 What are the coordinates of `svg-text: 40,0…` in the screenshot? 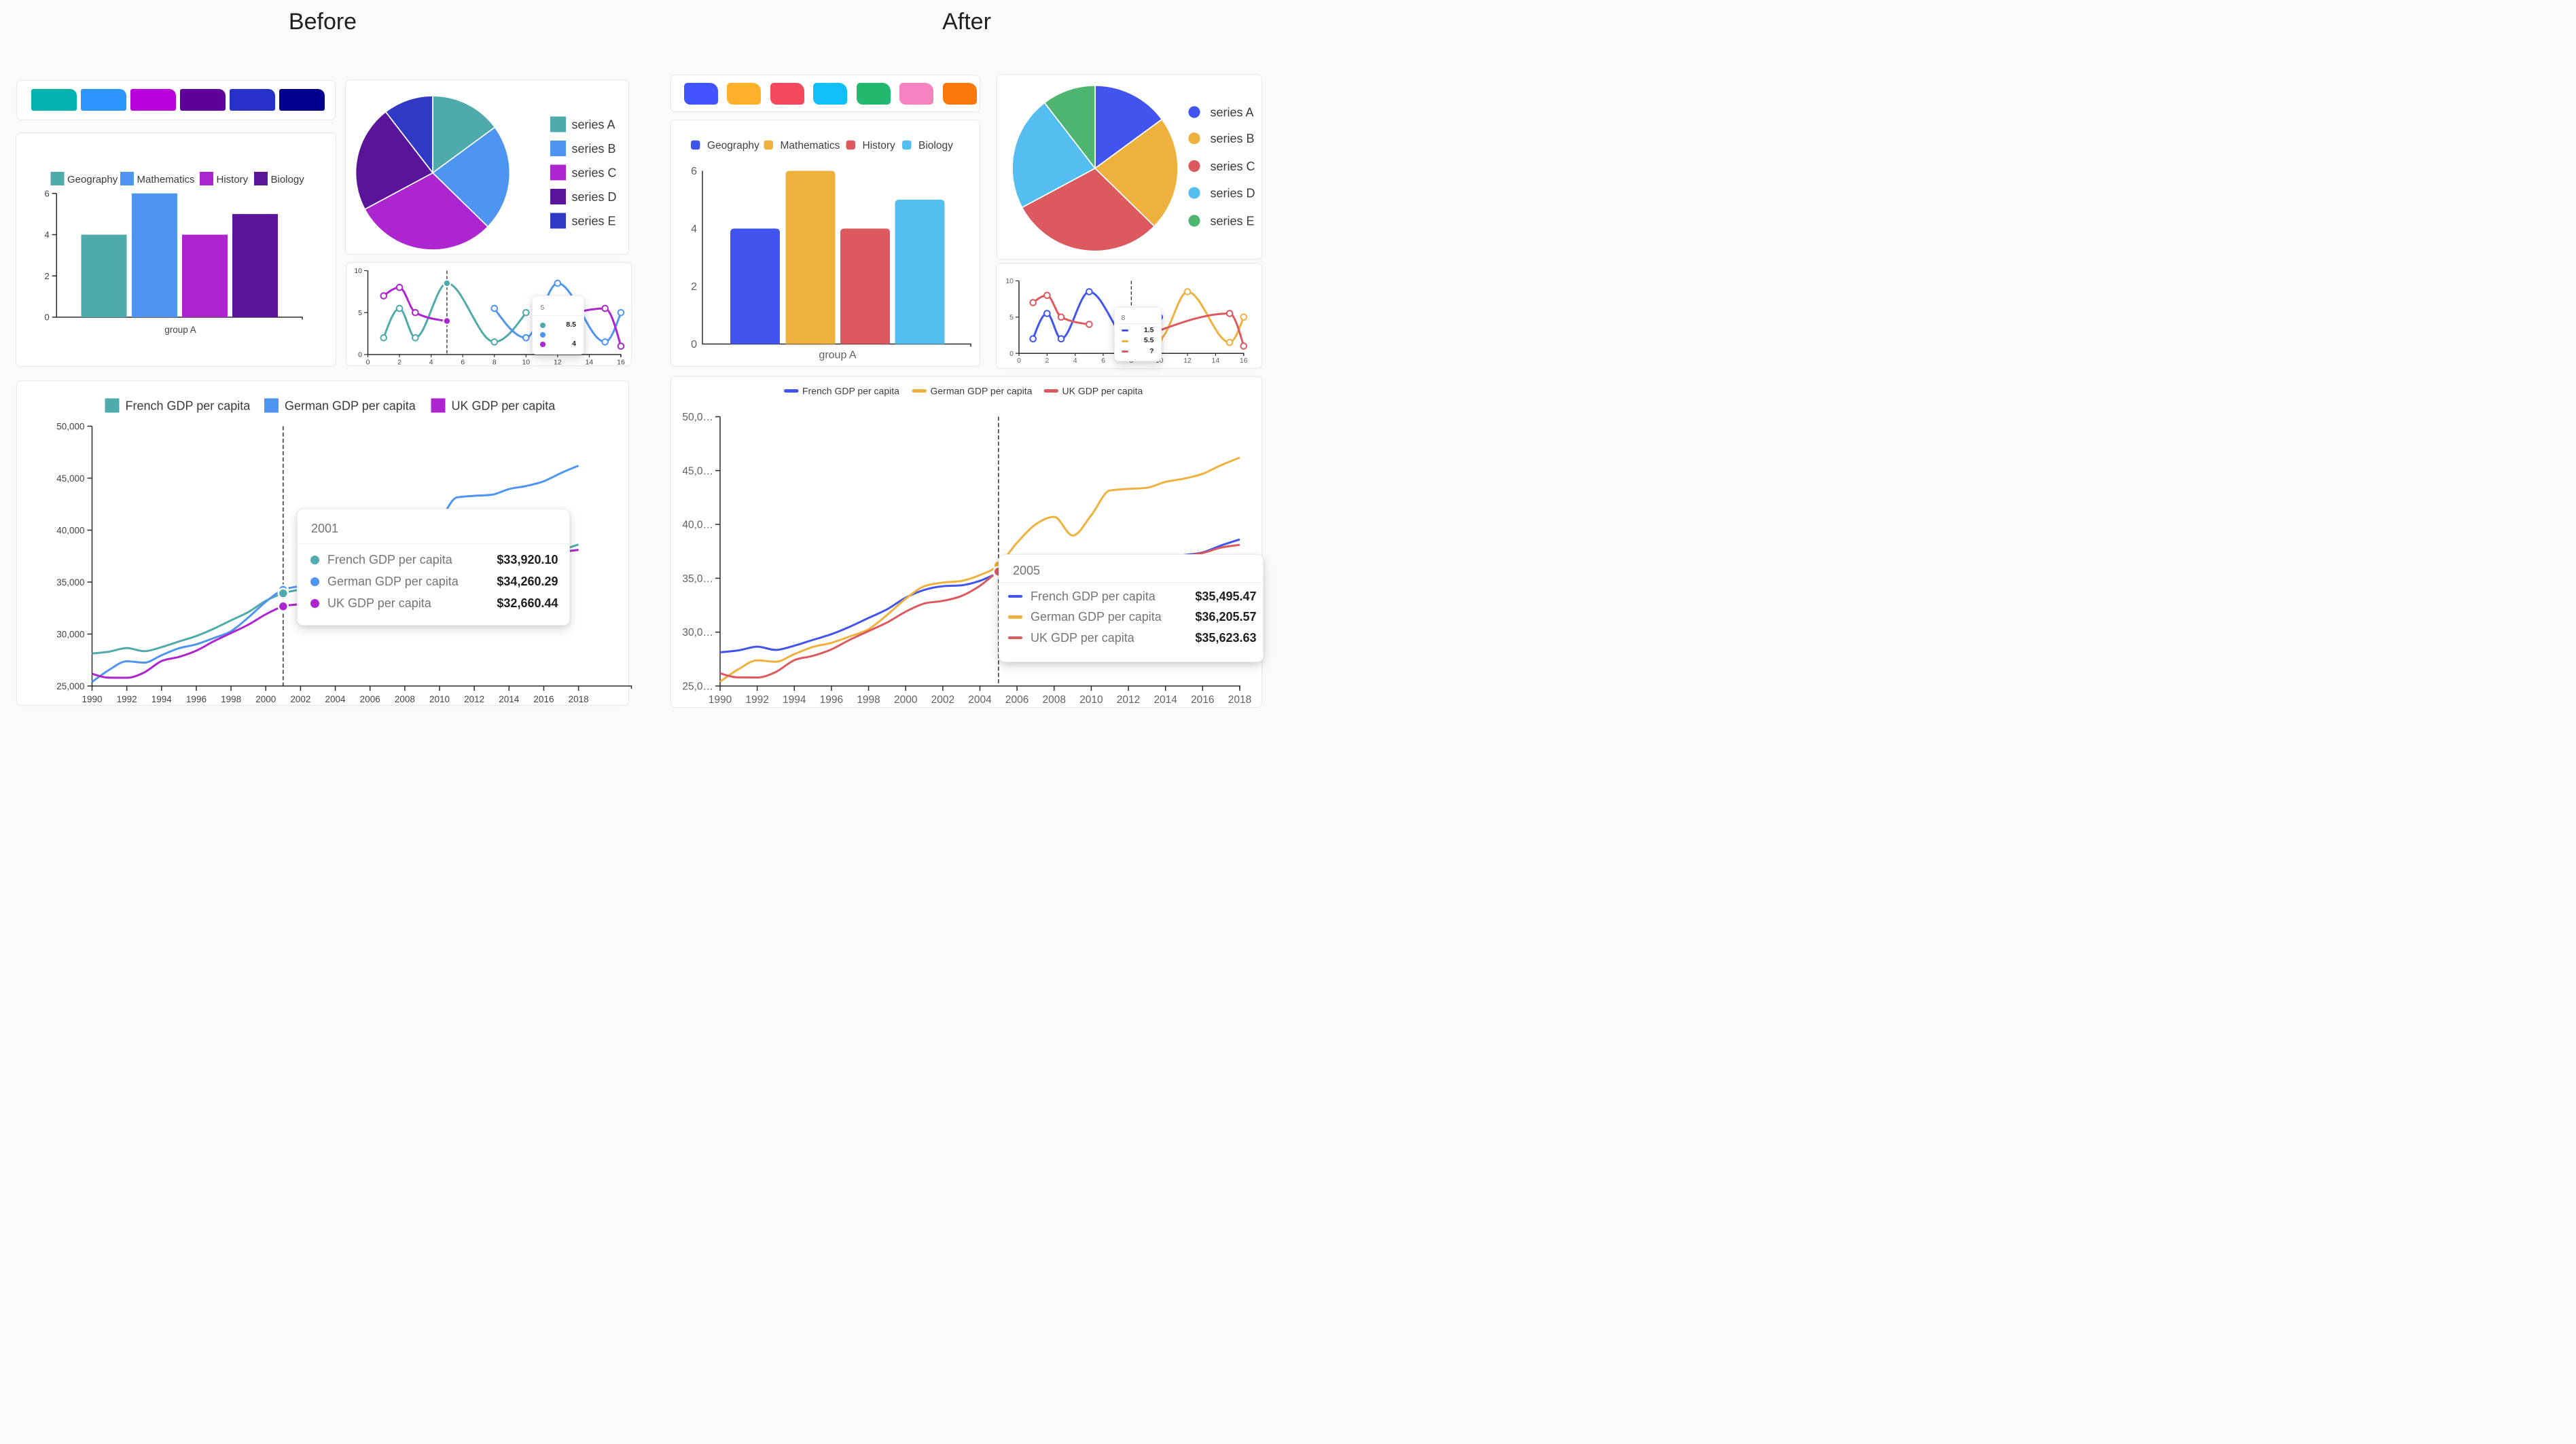 It's located at (697, 524).